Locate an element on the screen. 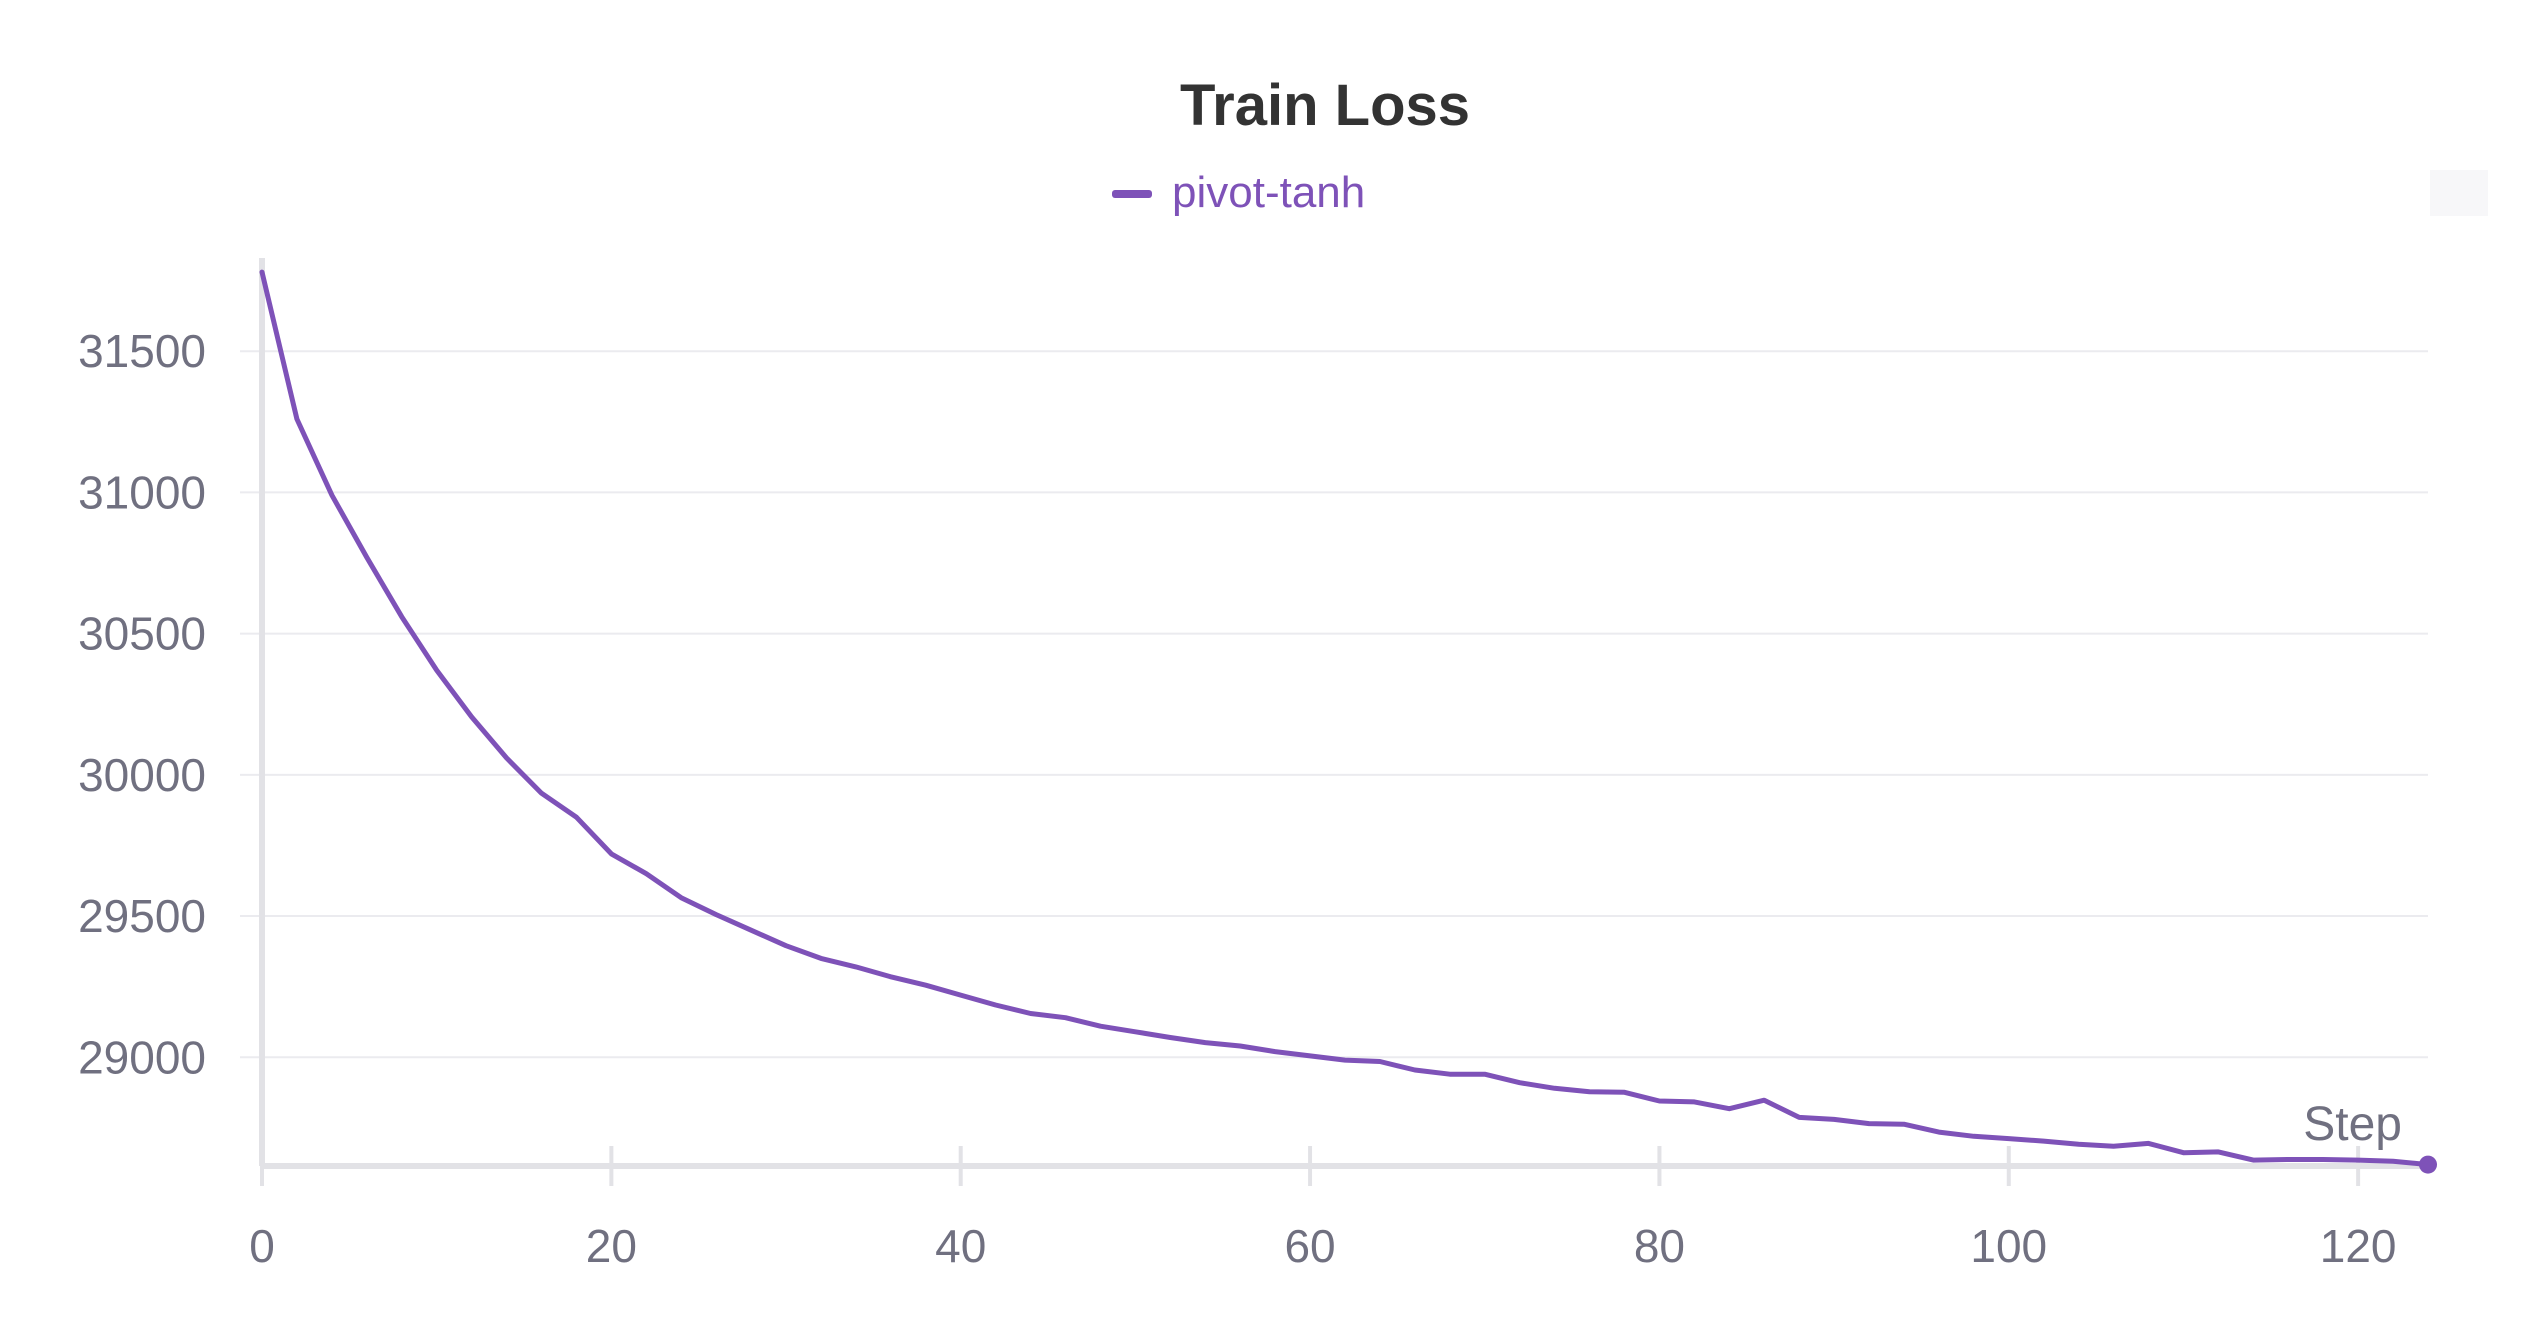  y-tick-label: 31500 is located at coordinates (142, 351).